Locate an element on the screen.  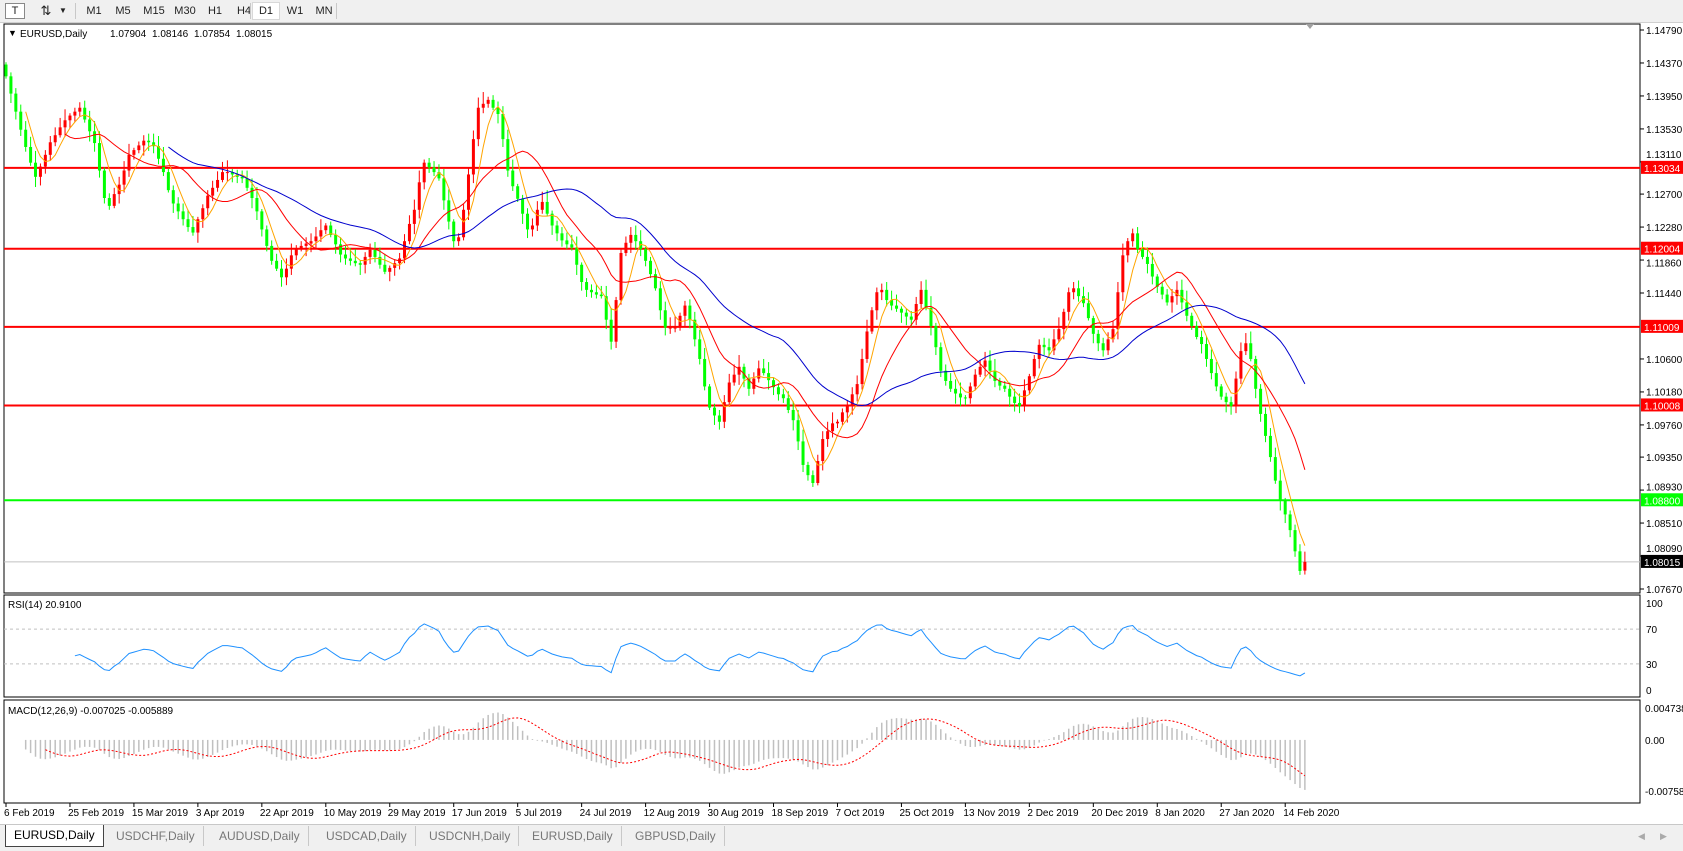
tab-eurusd-daily-2: EURUSD,Daily is located at coordinates (573, 836).